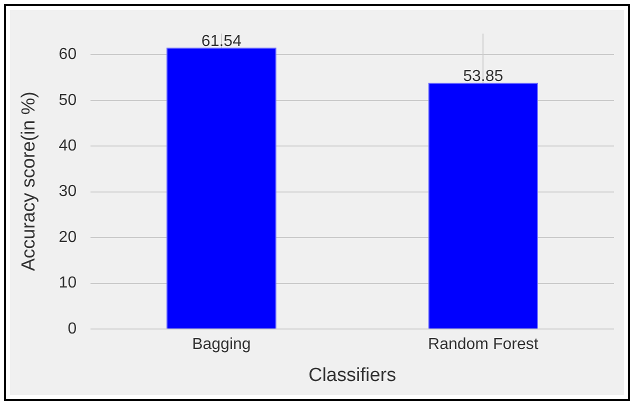 This screenshot has width=634, height=405. What do you see at coordinates (72, 329) in the screenshot?
I see `y-tick-label: 0` at bounding box center [72, 329].